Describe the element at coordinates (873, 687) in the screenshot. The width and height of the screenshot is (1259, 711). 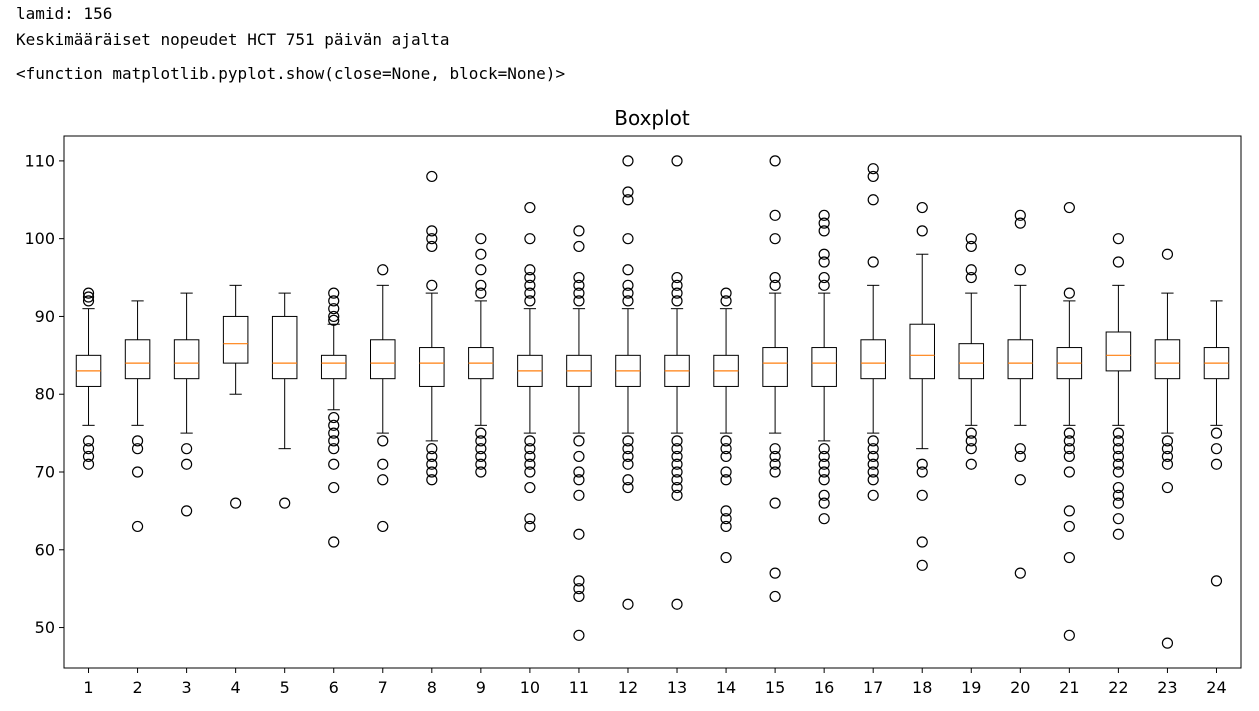
I see `x-tick-label: 17` at that location.